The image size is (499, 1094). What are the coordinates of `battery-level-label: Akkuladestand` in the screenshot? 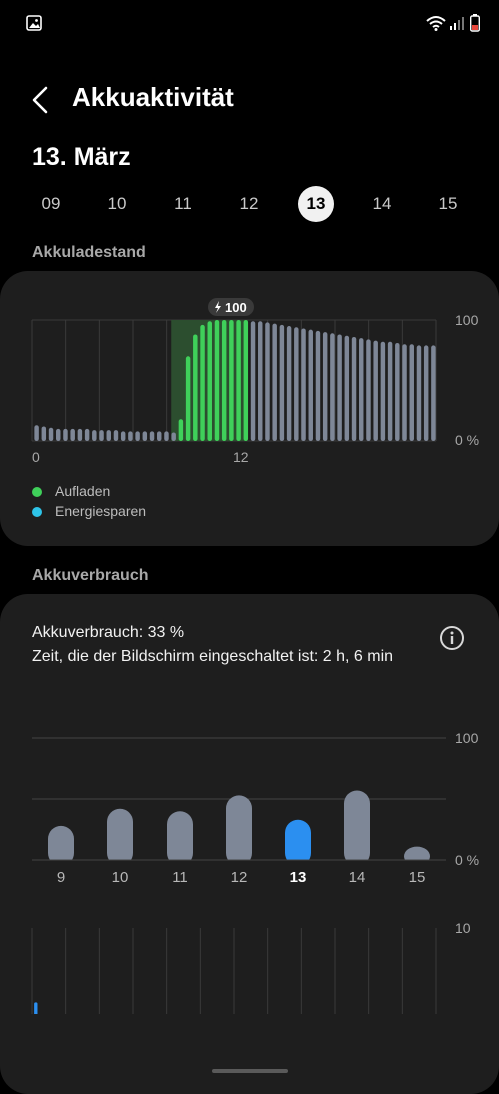 It's located at (89, 252).